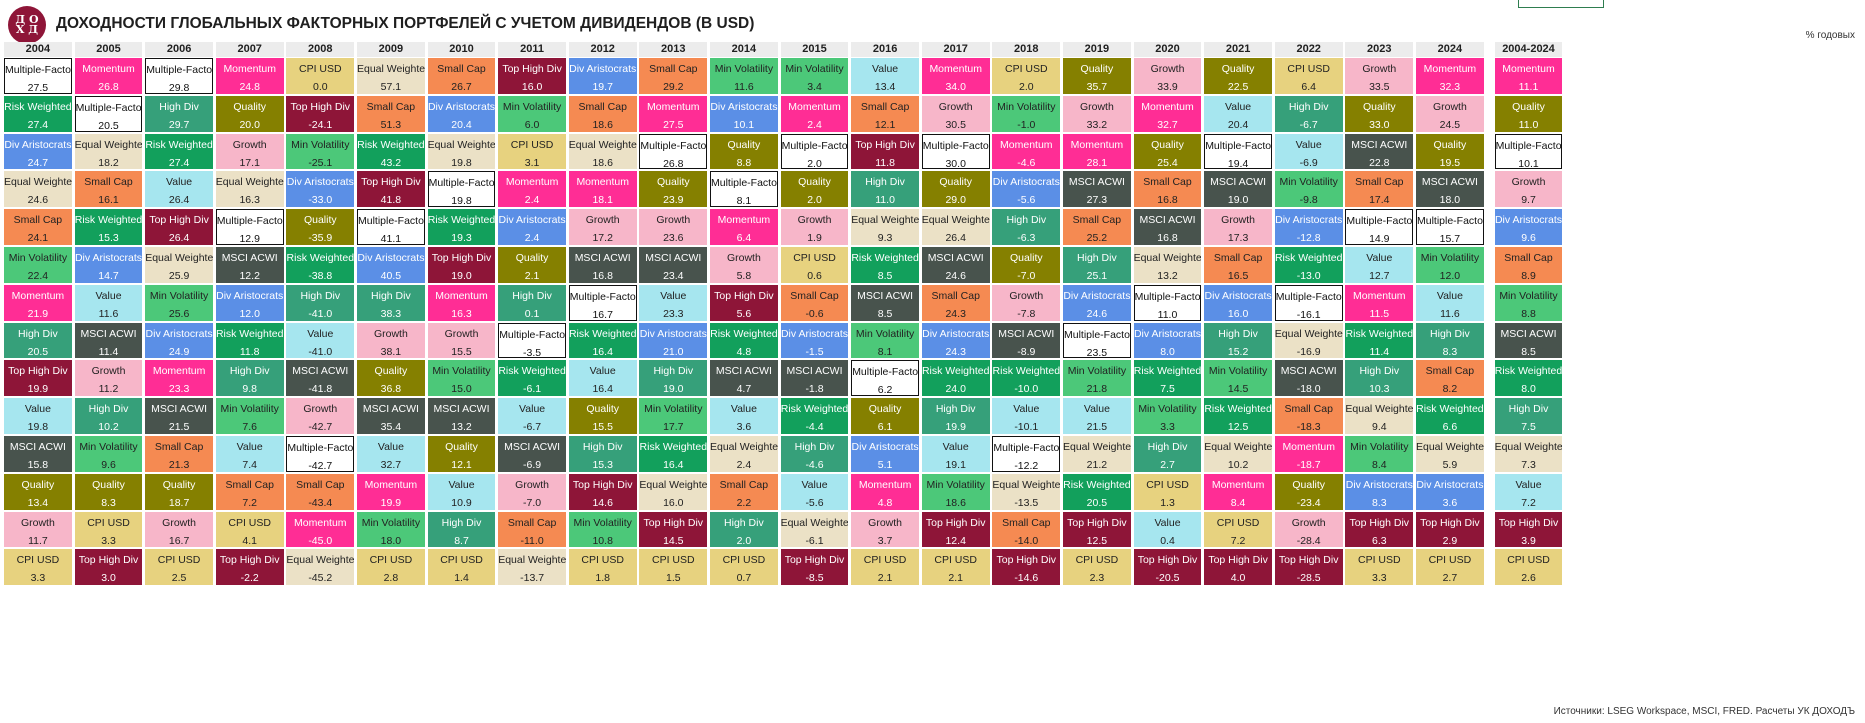 The image size is (1865, 723). What do you see at coordinates (532, 276) in the screenshot?
I see `return-value: 2.1` at bounding box center [532, 276].